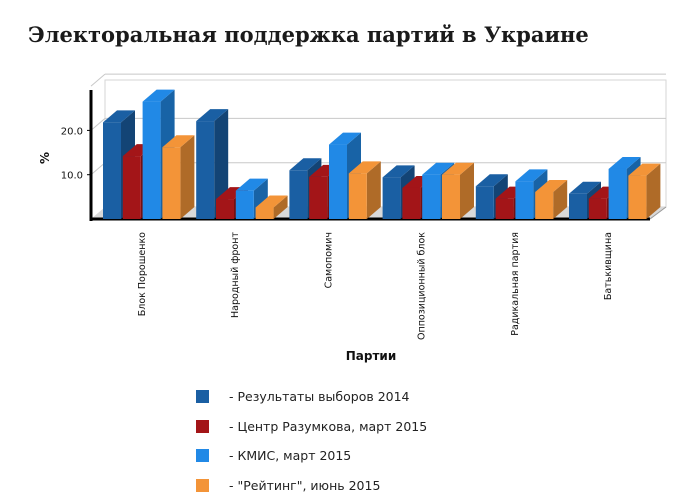 Image resolution: width=699 pixels, height=500 pixels. Describe the element at coordinates (371, 356) in the screenshot. I see `x-axis-label: Партии` at that location.